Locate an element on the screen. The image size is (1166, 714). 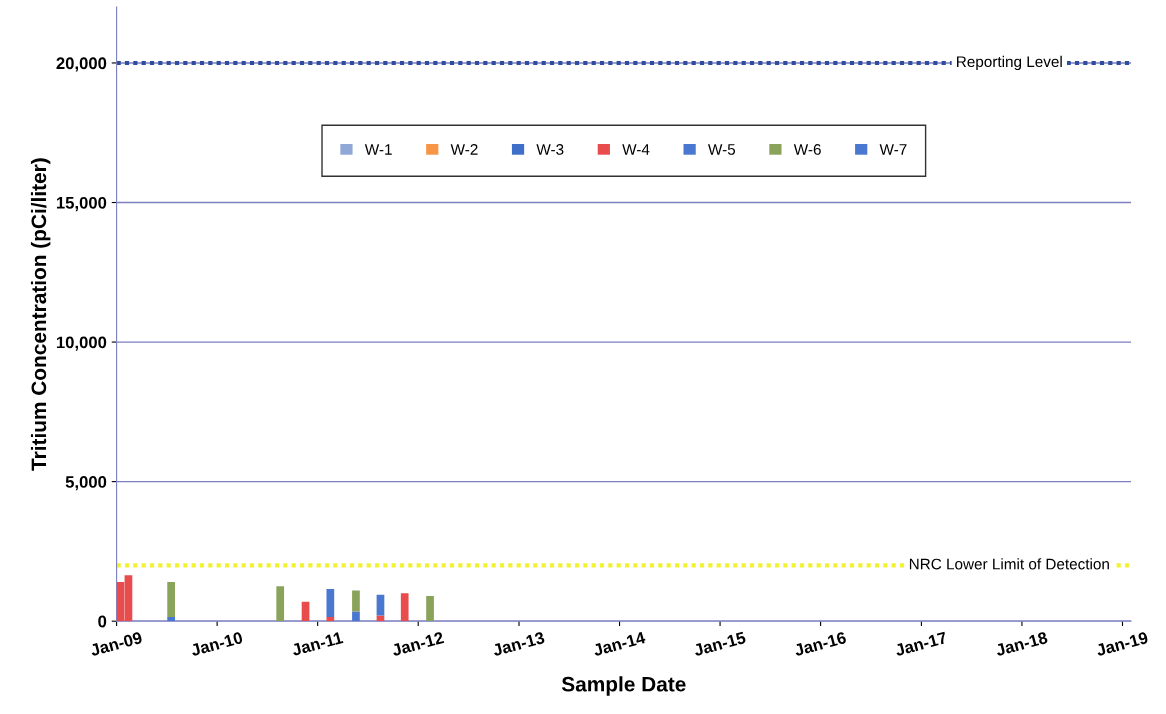
x-tick-label: Jan-13 is located at coordinates (518, 644).